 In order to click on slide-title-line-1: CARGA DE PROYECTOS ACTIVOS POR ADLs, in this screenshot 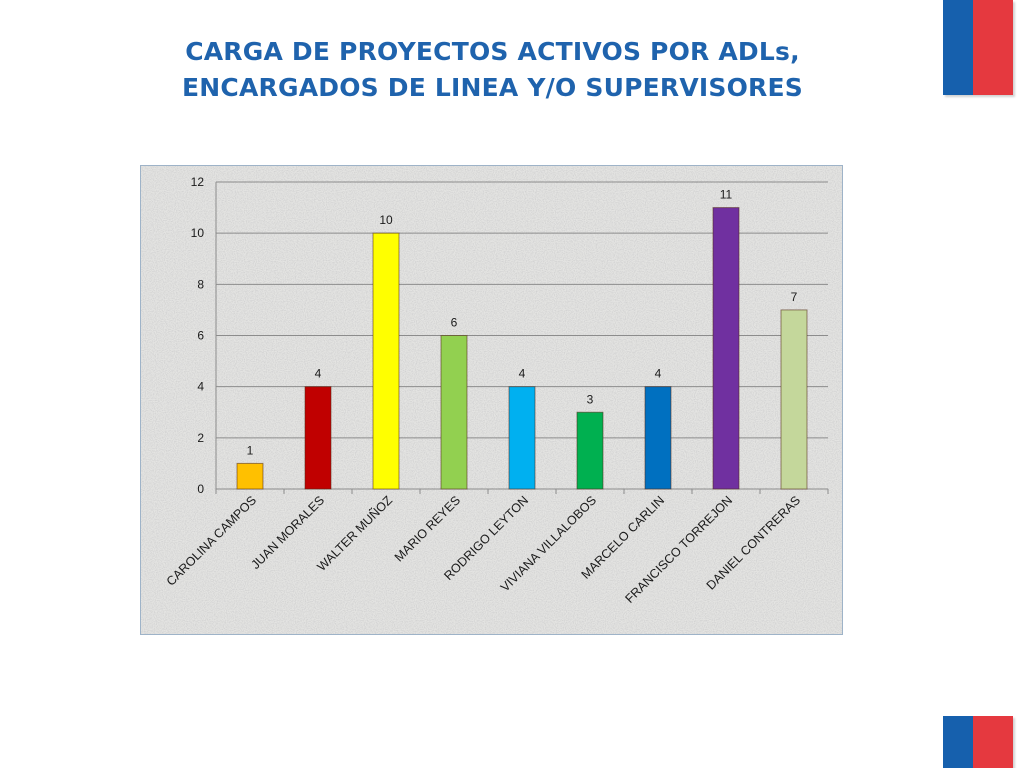, I will do `click(492, 51)`.